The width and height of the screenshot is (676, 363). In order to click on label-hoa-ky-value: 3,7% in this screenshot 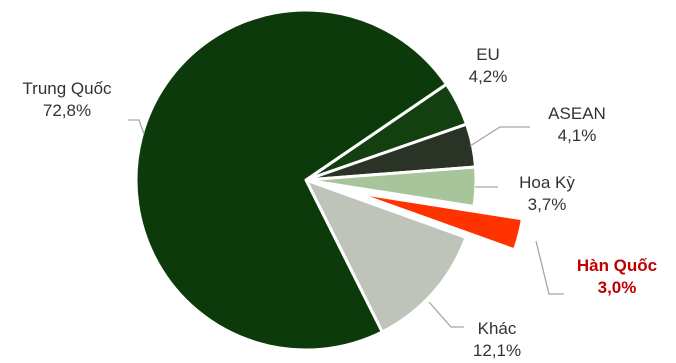, I will do `click(547, 204)`.